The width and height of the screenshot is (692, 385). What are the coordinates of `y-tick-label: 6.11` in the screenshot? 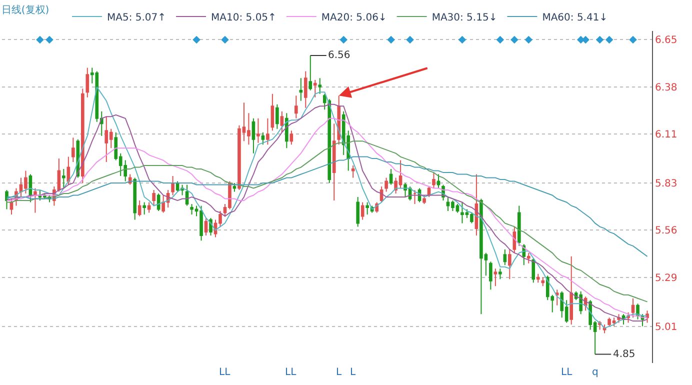 It's located at (666, 135).